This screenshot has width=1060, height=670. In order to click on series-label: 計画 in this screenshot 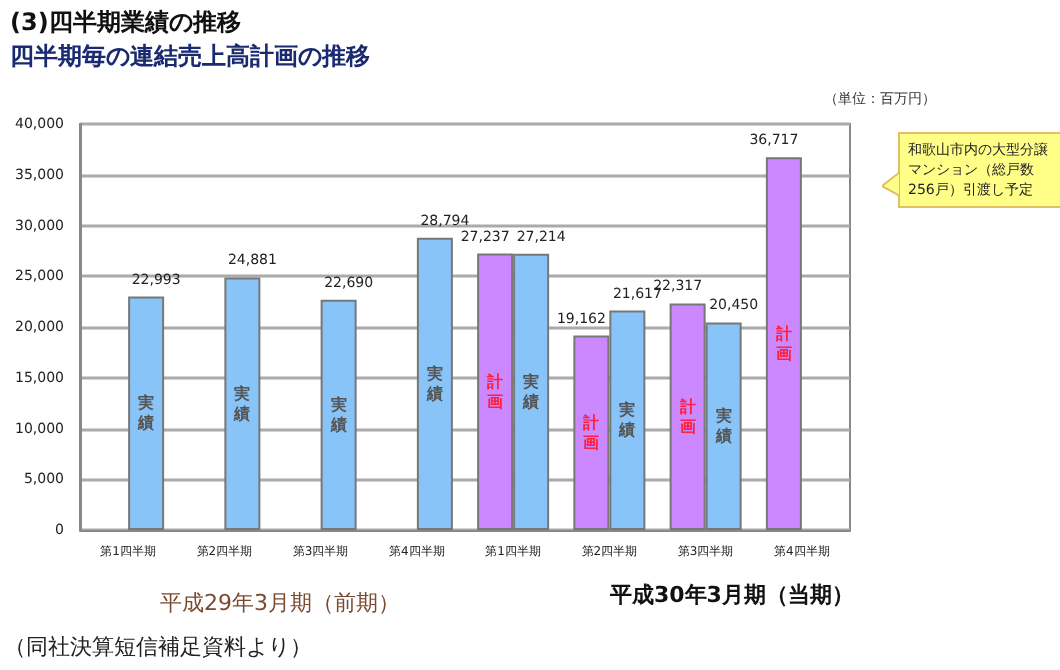, I will do `click(494, 391)`.